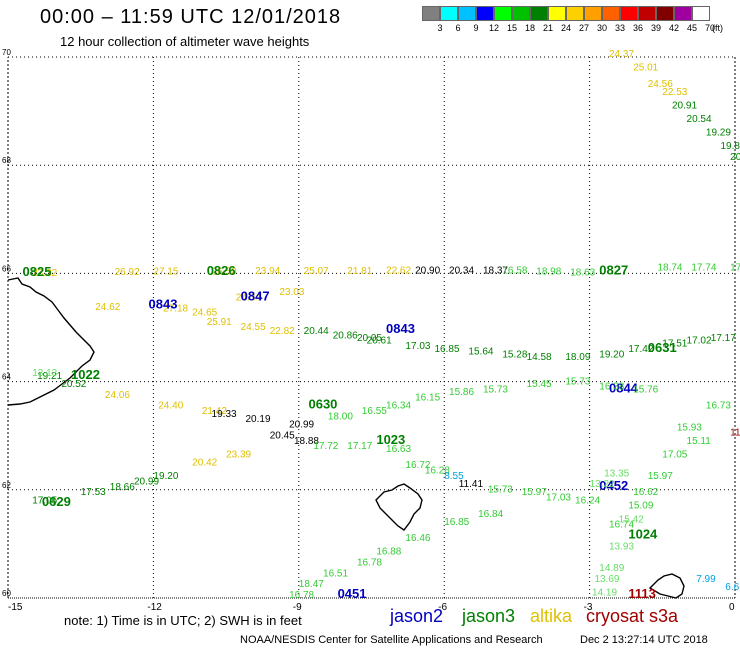 Image resolution: width=740 pixels, height=650 pixels. Describe the element at coordinates (604, 592) in the screenshot. I see `wave-height-label: 14.19` at that location.